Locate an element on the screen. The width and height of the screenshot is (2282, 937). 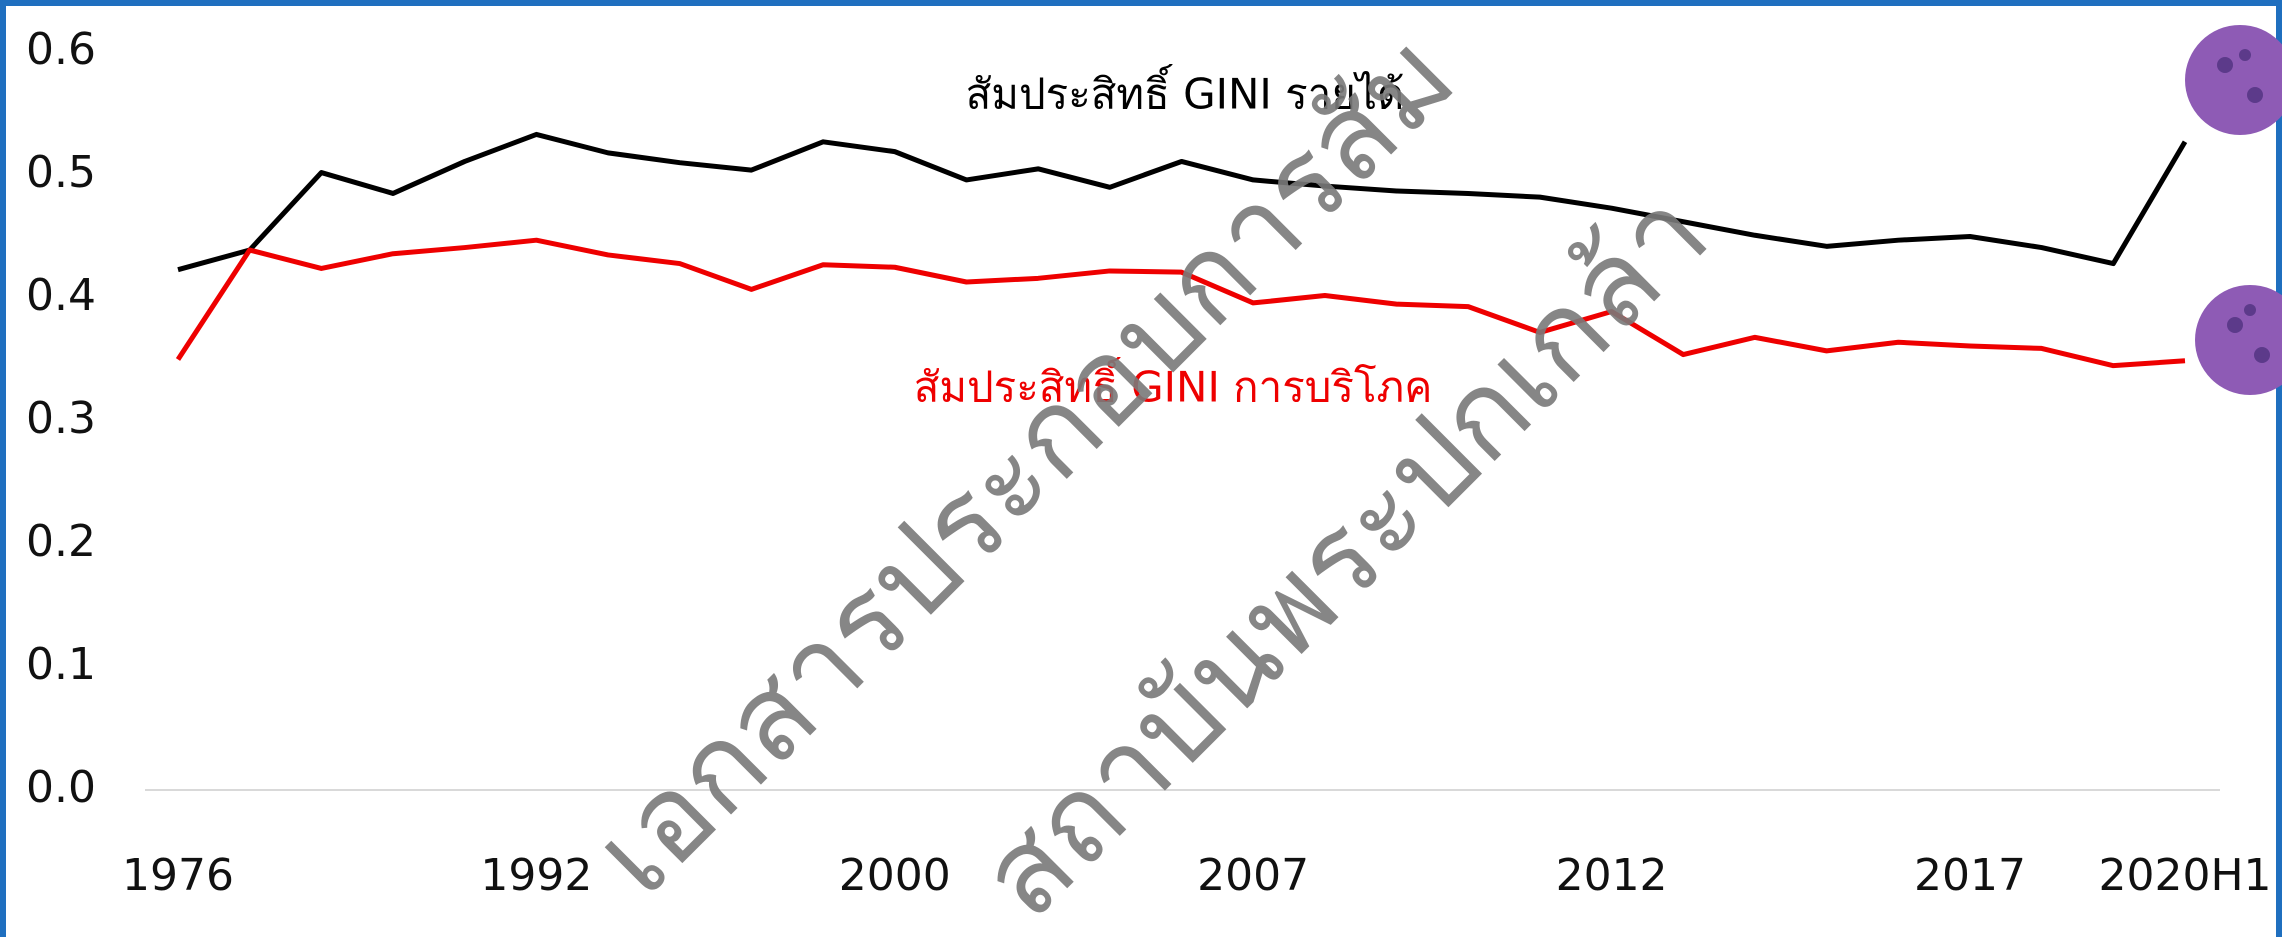
virus-icon is located at coordinates (2233, 210).